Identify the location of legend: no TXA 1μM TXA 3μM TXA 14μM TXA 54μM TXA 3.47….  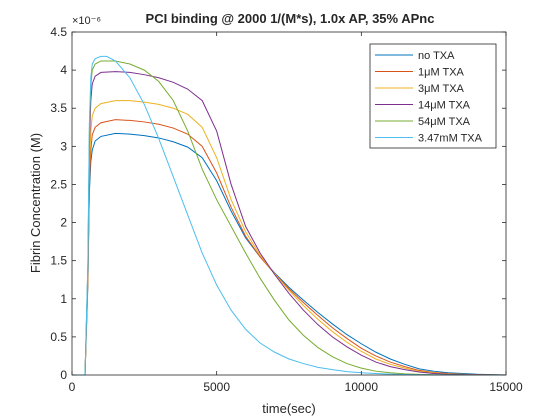
(433, 96).